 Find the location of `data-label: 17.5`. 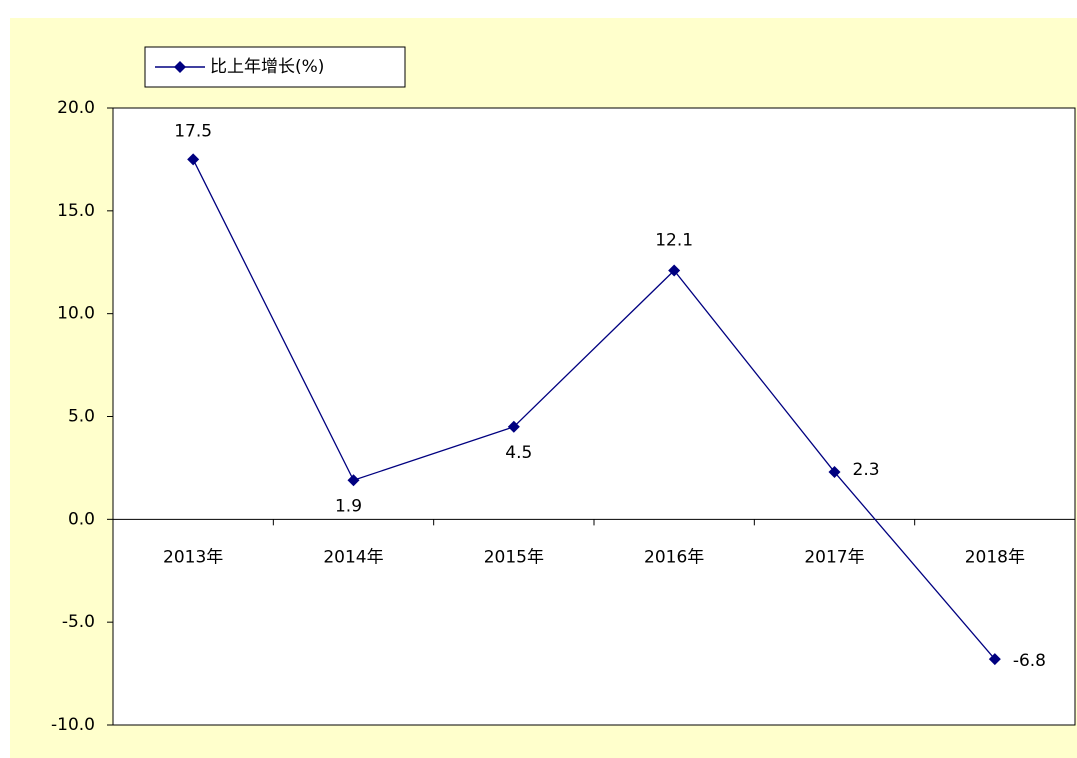

data-label: 17.5 is located at coordinates (193, 131).